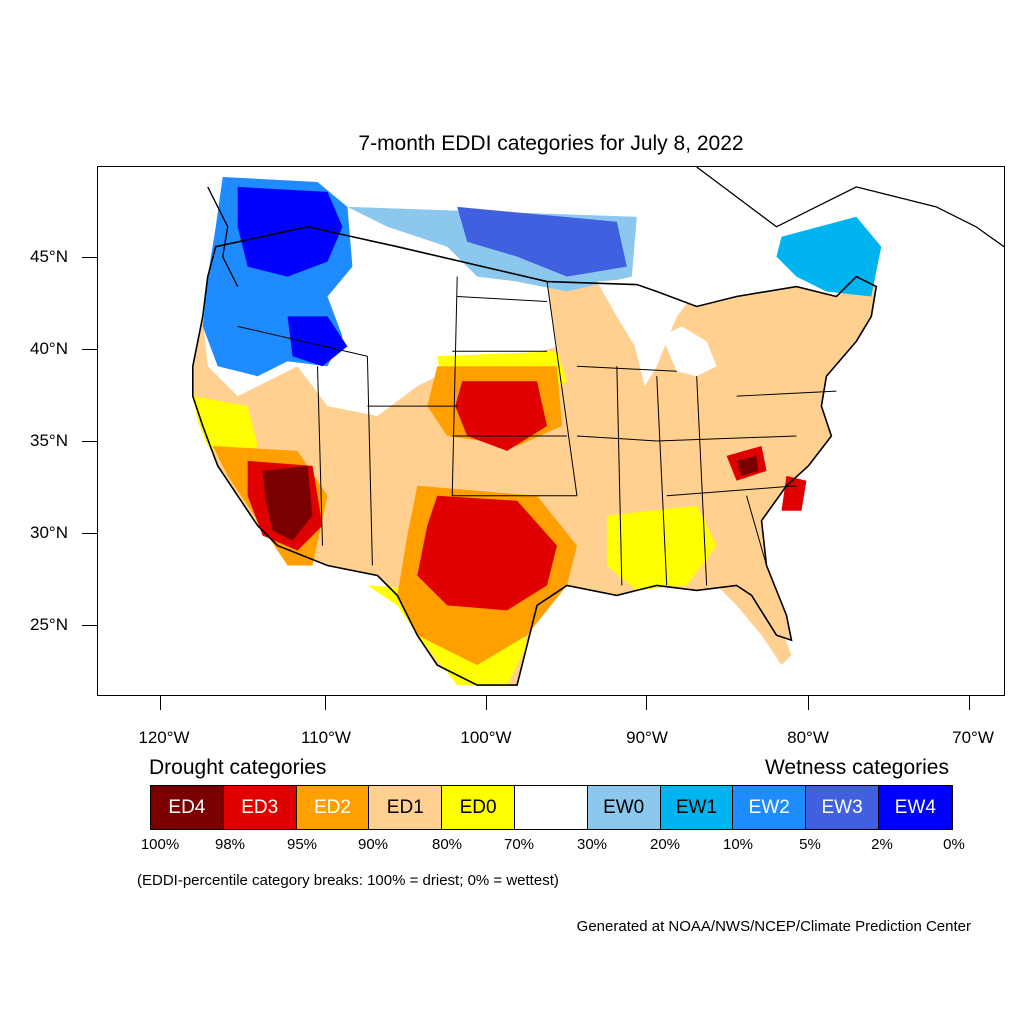  I want to click on legend-cell-ed2: ED2, so click(333, 807).